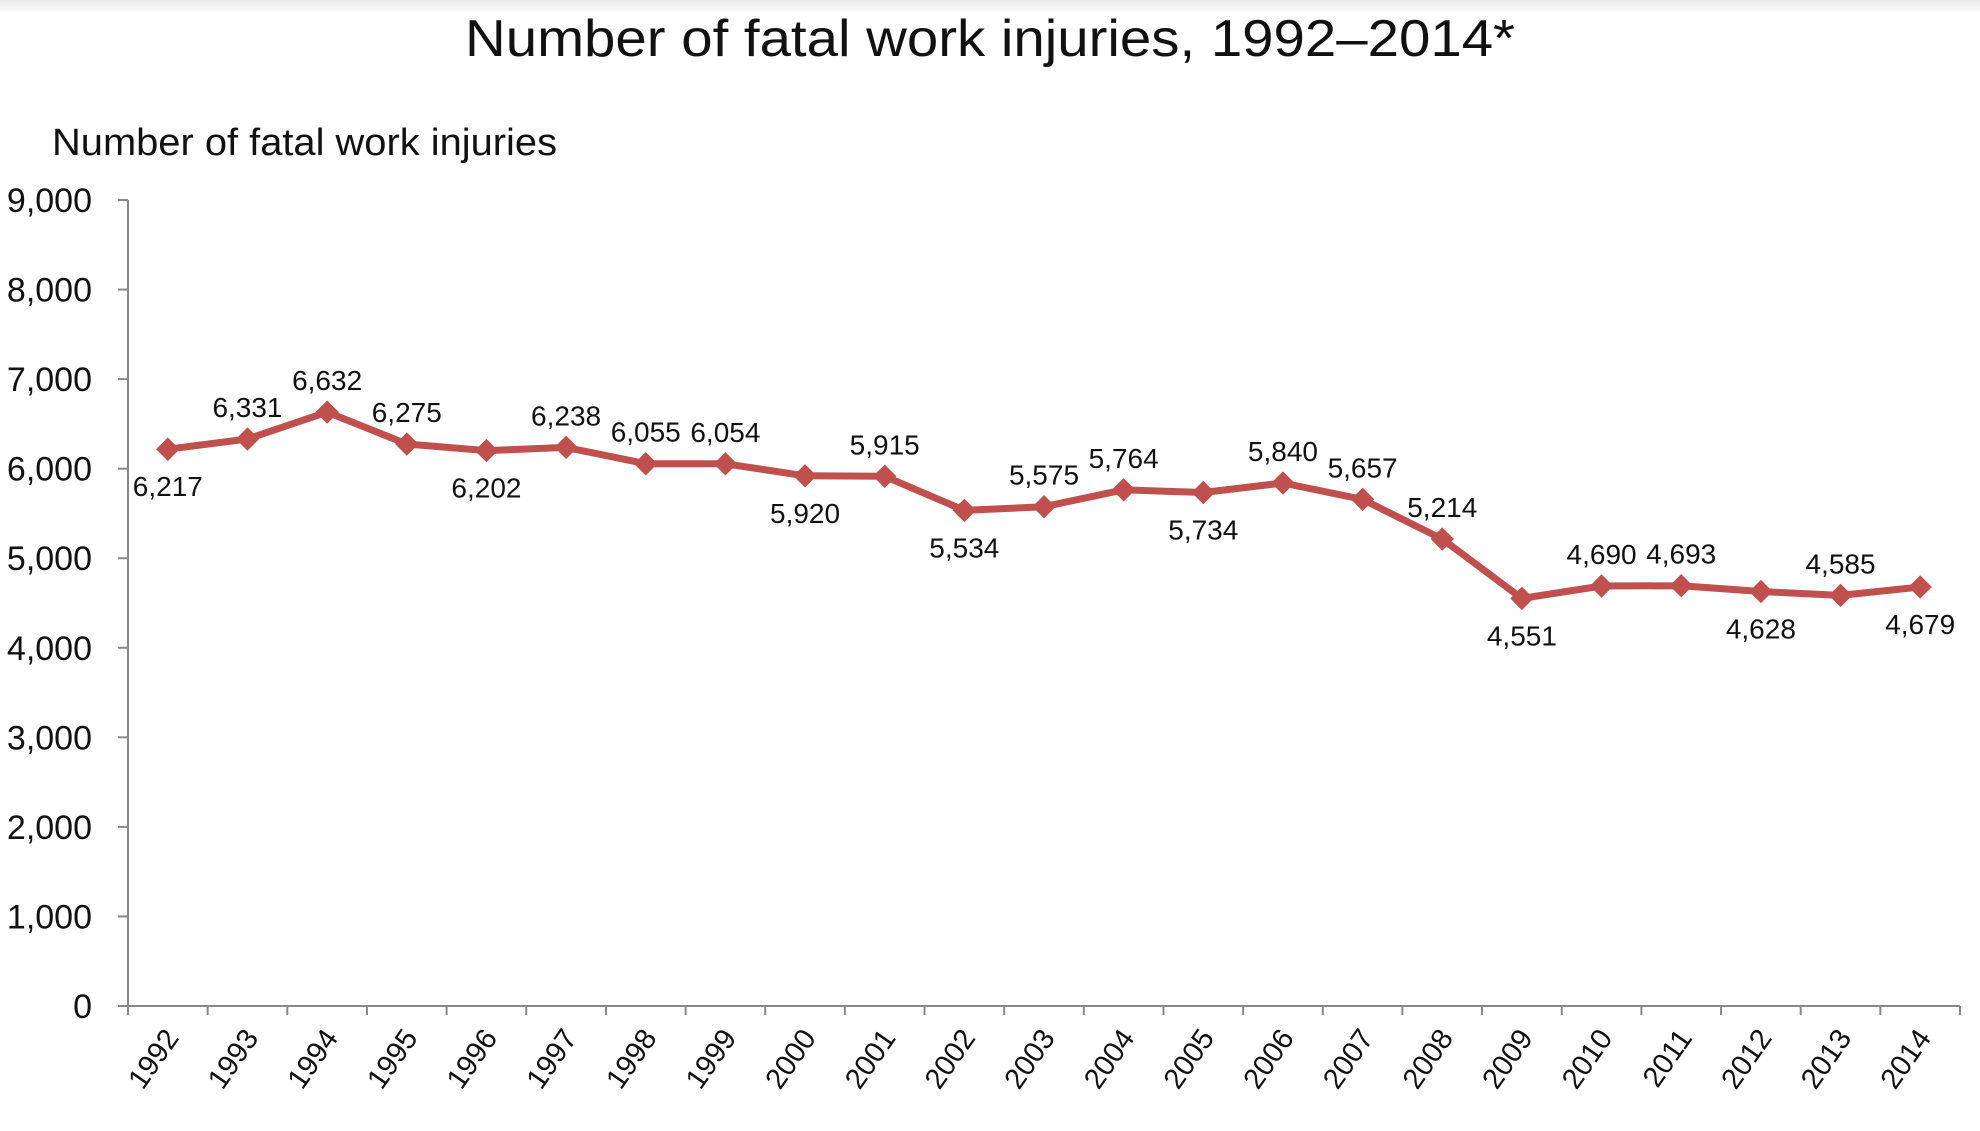  What do you see at coordinates (1602, 554) in the screenshot?
I see `data-label: 4,690` at bounding box center [1602, 554].